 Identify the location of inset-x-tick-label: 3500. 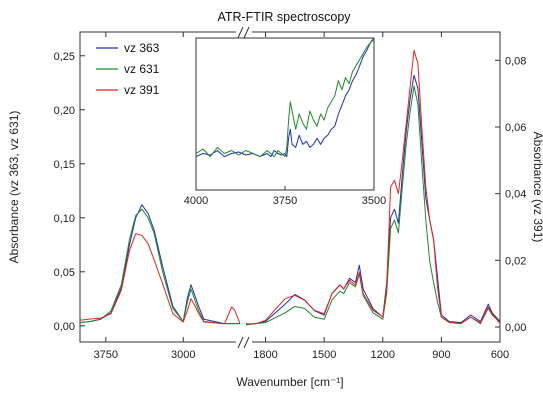
(374, 201).